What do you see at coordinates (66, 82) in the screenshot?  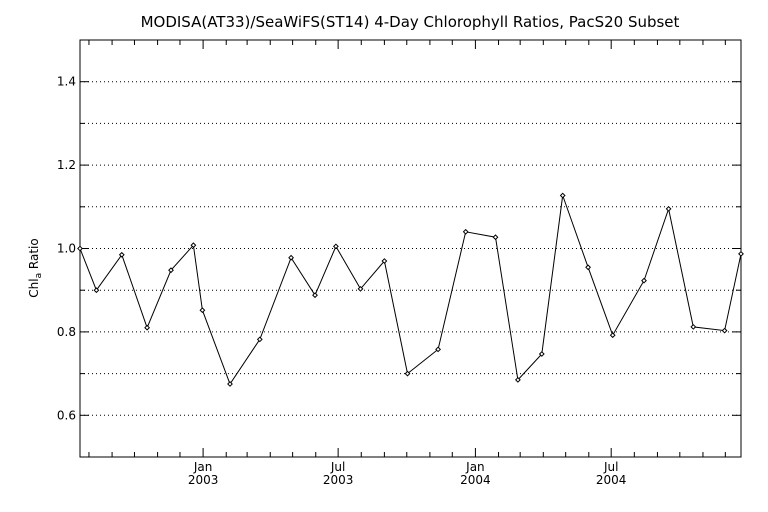 I see `y-tick-label: 1.4` at bounding box center [66, 82].